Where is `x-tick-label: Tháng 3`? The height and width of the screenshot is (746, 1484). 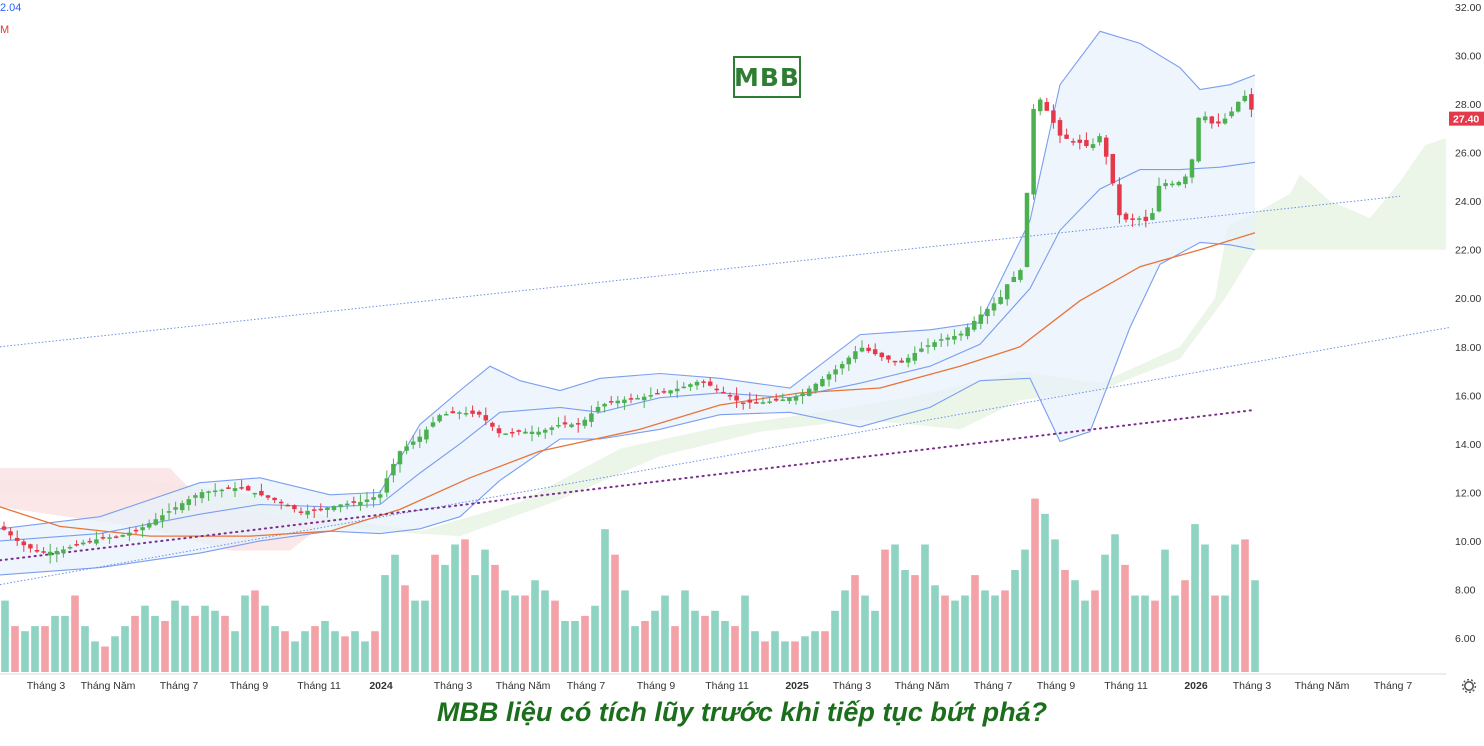 x-tick-label: Tháng 3 is located at coordinates (46, 686).